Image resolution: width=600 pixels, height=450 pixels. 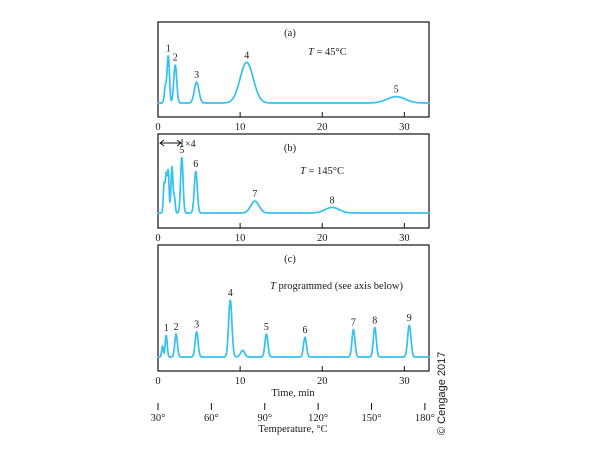 What do you see at coordinates (409, 318) in the screenshot?
I see `peak-label-9: 9` at bounding box center [409, 318].